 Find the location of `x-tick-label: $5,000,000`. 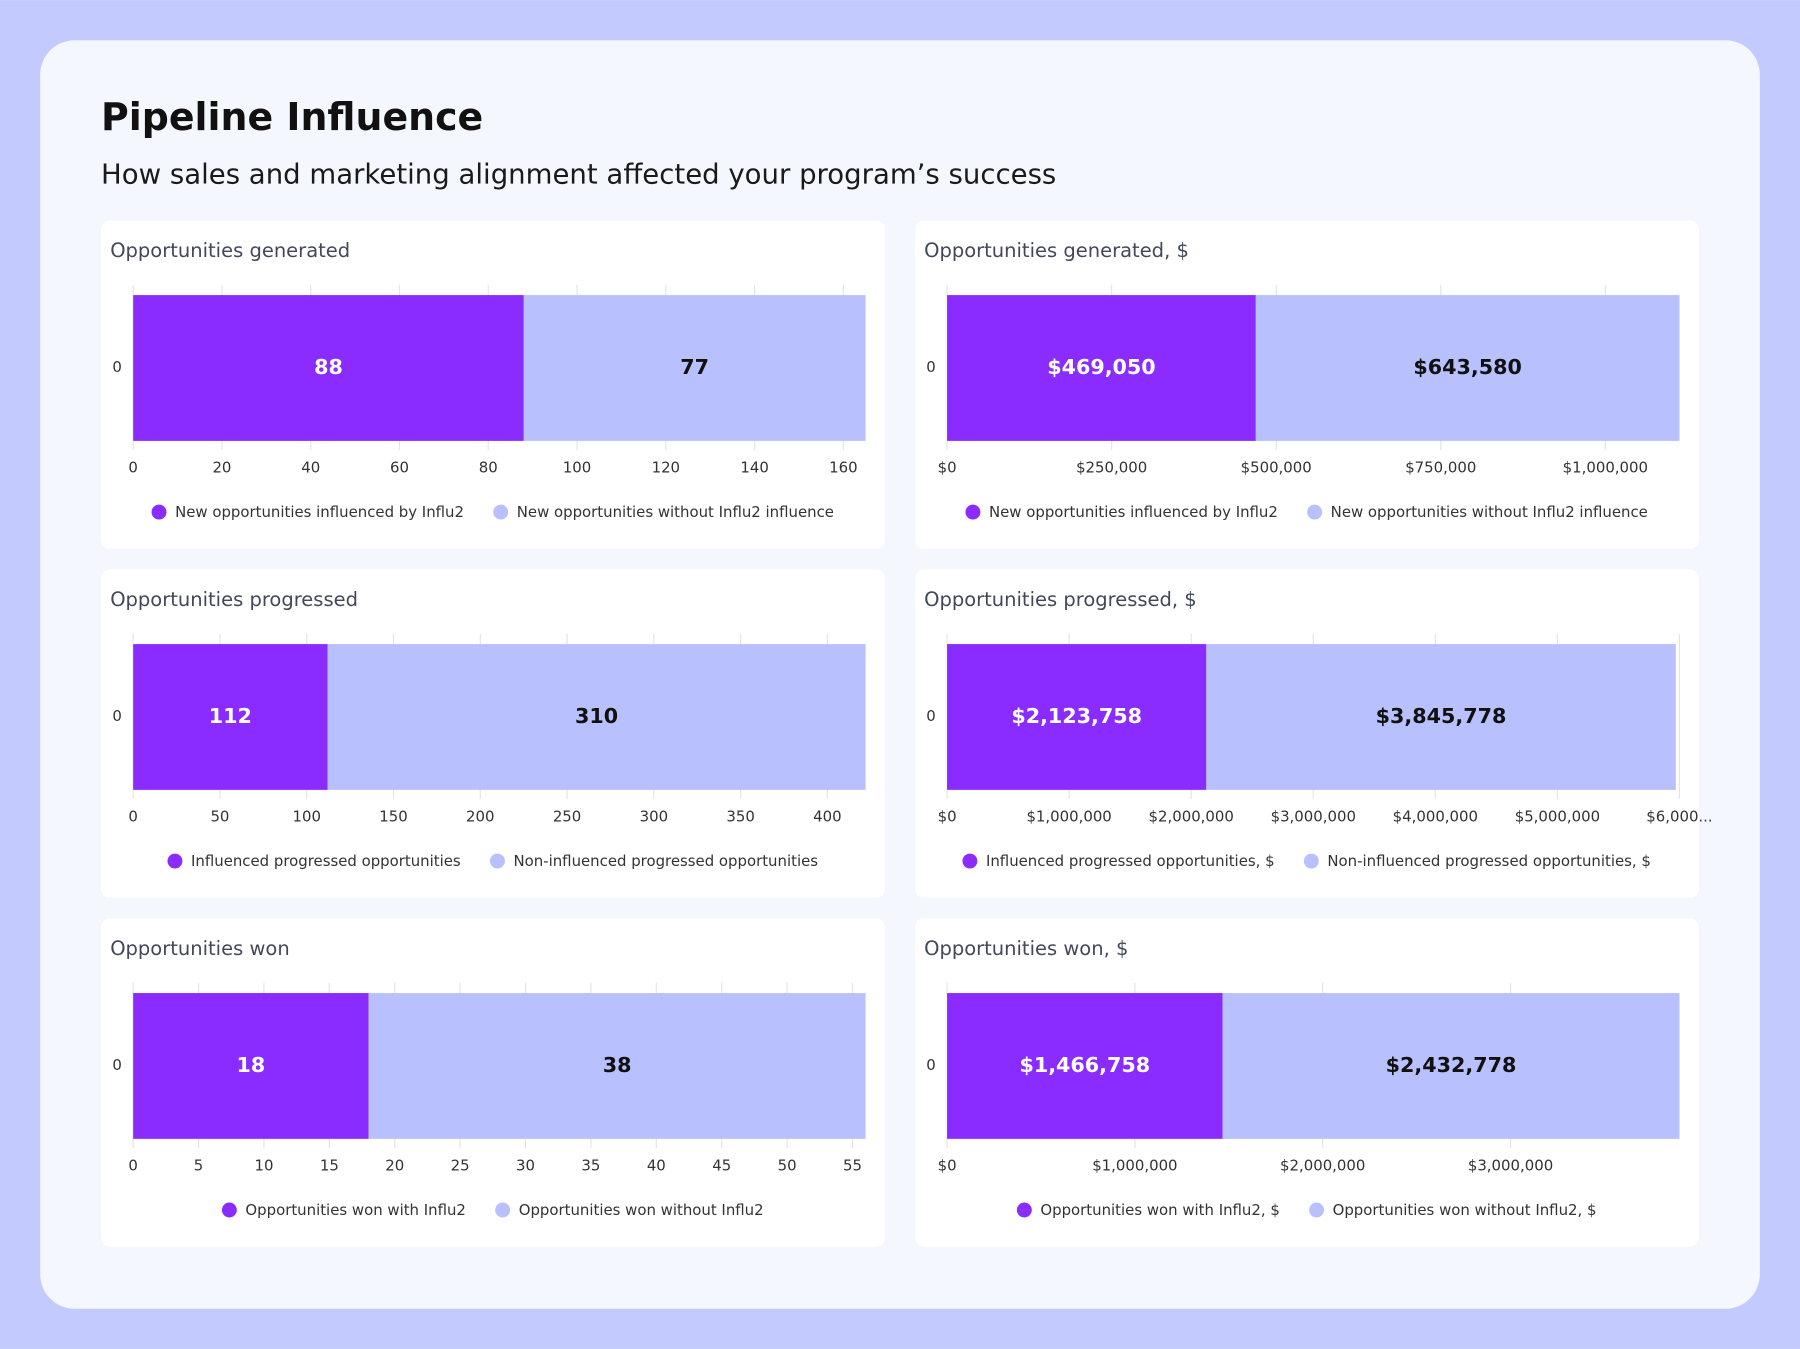

x-tick-label: $5,000,000 is located at coordinates (1557, 816).